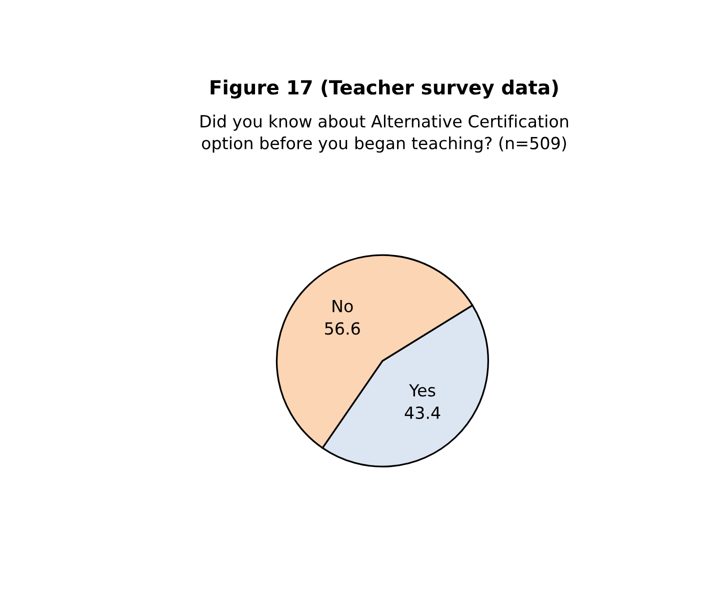 This screenshot has width=705, height=594. I want to click on chart-title: Figure 17 (Teacher survey data), so click(384, 89).